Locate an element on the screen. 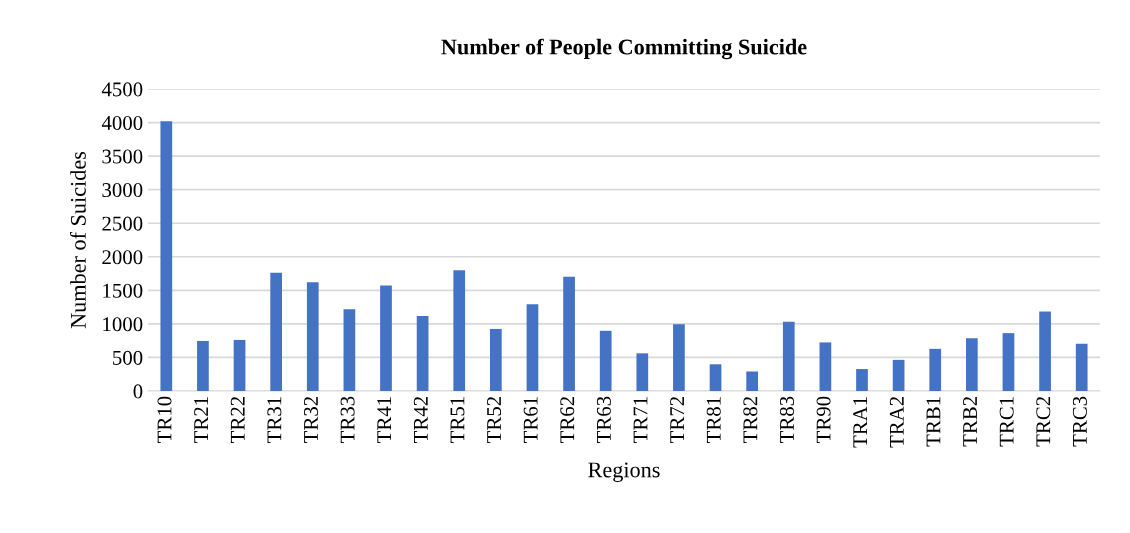 Image resolution: width=1130 pixels, height=533 pixels. x-tick-label: TR90 is located at coordinates (823, 419).